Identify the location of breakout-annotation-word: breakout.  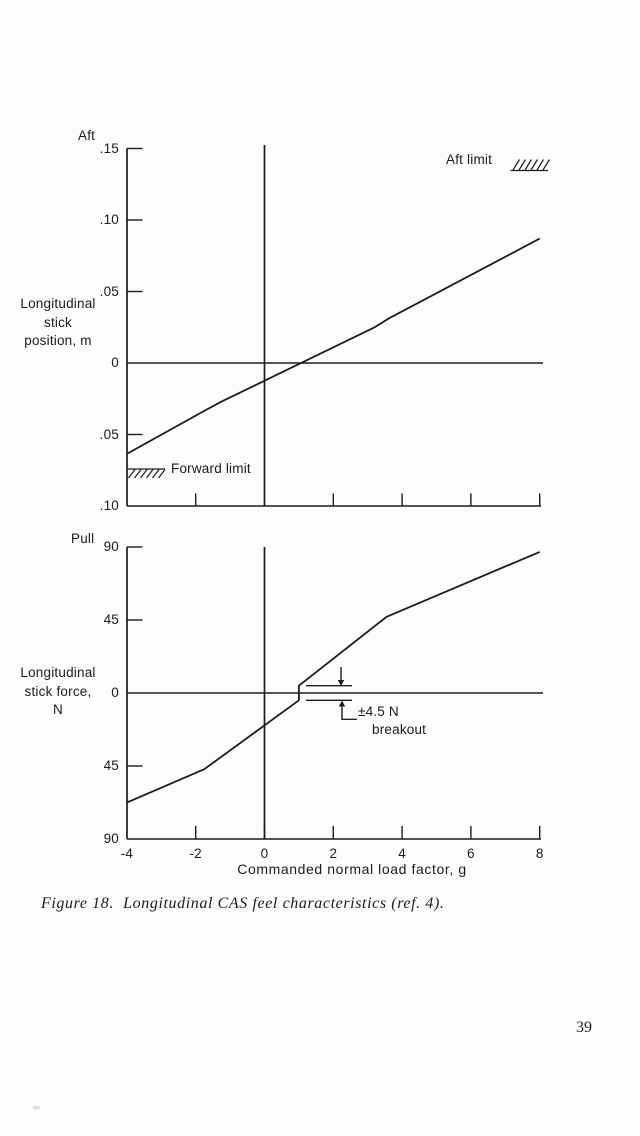
(399, 729).